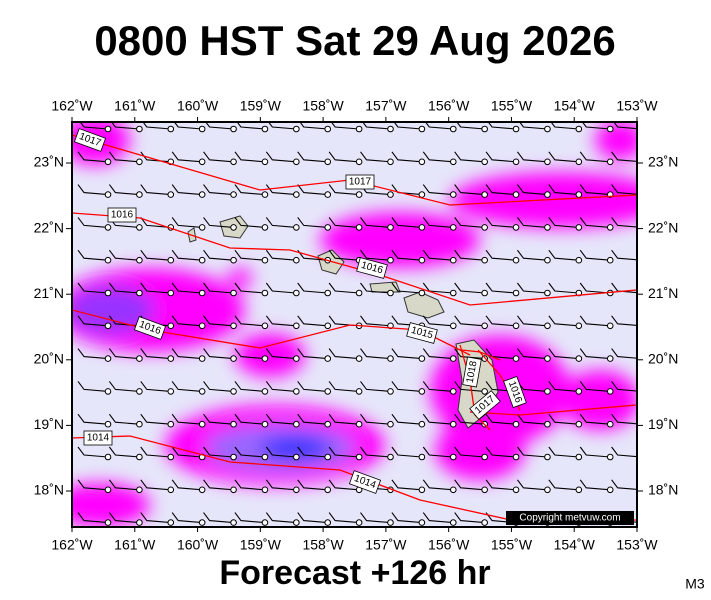 The width and height of the screenshot is (711, 600). Describe the element at coordinates (449, 545) in the screenshot. I see `longitude-label: 156˚W` at that location.